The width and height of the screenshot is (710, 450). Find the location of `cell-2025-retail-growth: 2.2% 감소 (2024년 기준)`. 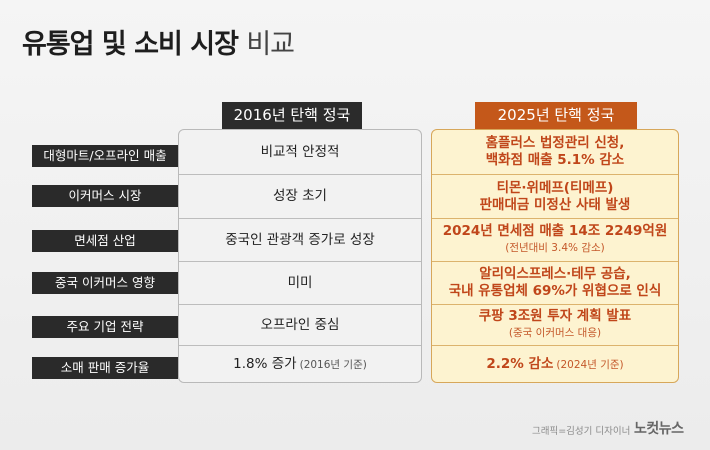

cell-2025-retail-growth: 2.2% 감소 (2024년 기준) is located at coordinates (555, 364).